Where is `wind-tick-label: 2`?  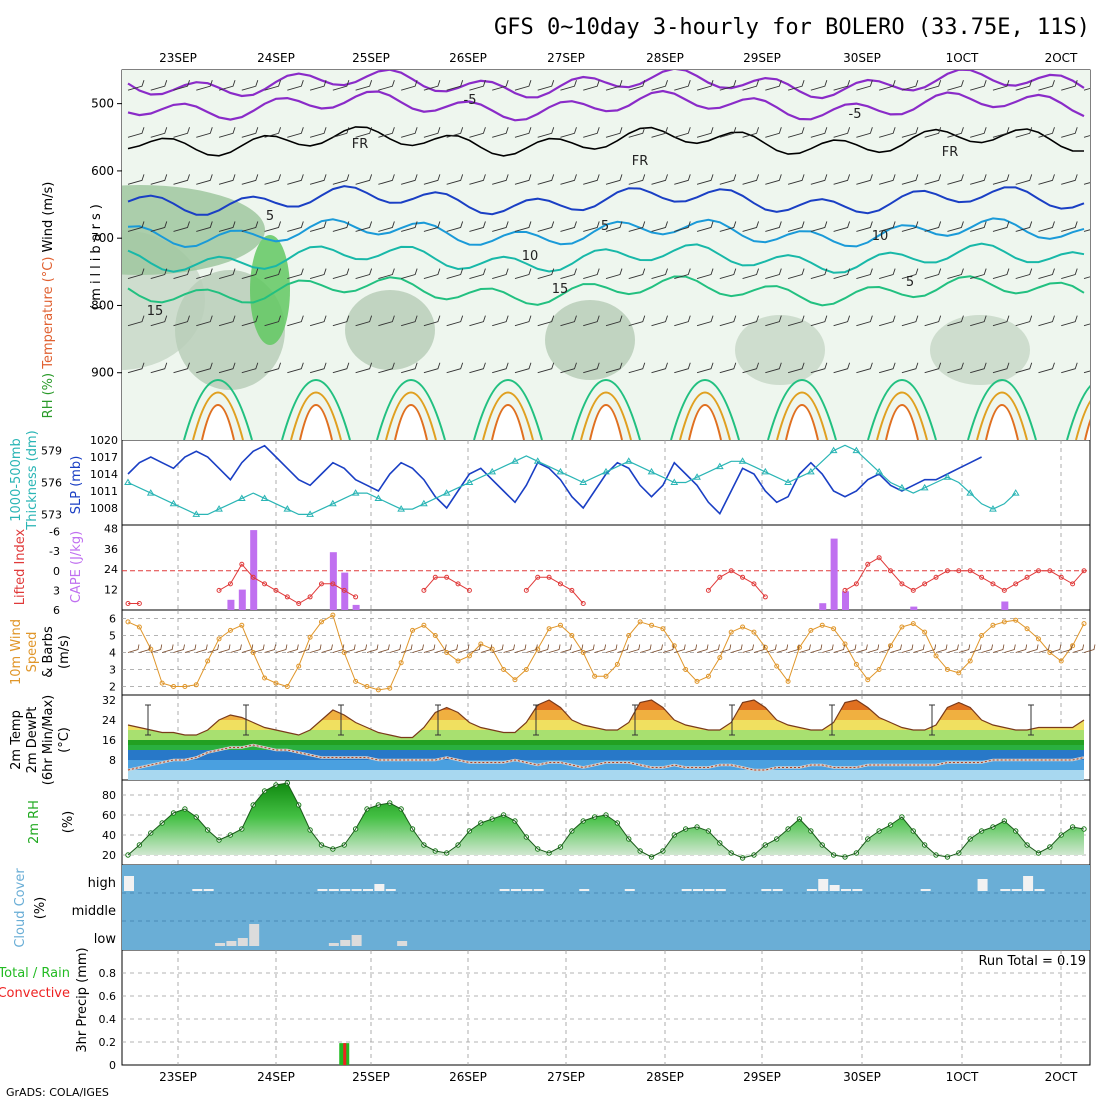
wind-tick-label: 2 is located at coordinates (112, 687).